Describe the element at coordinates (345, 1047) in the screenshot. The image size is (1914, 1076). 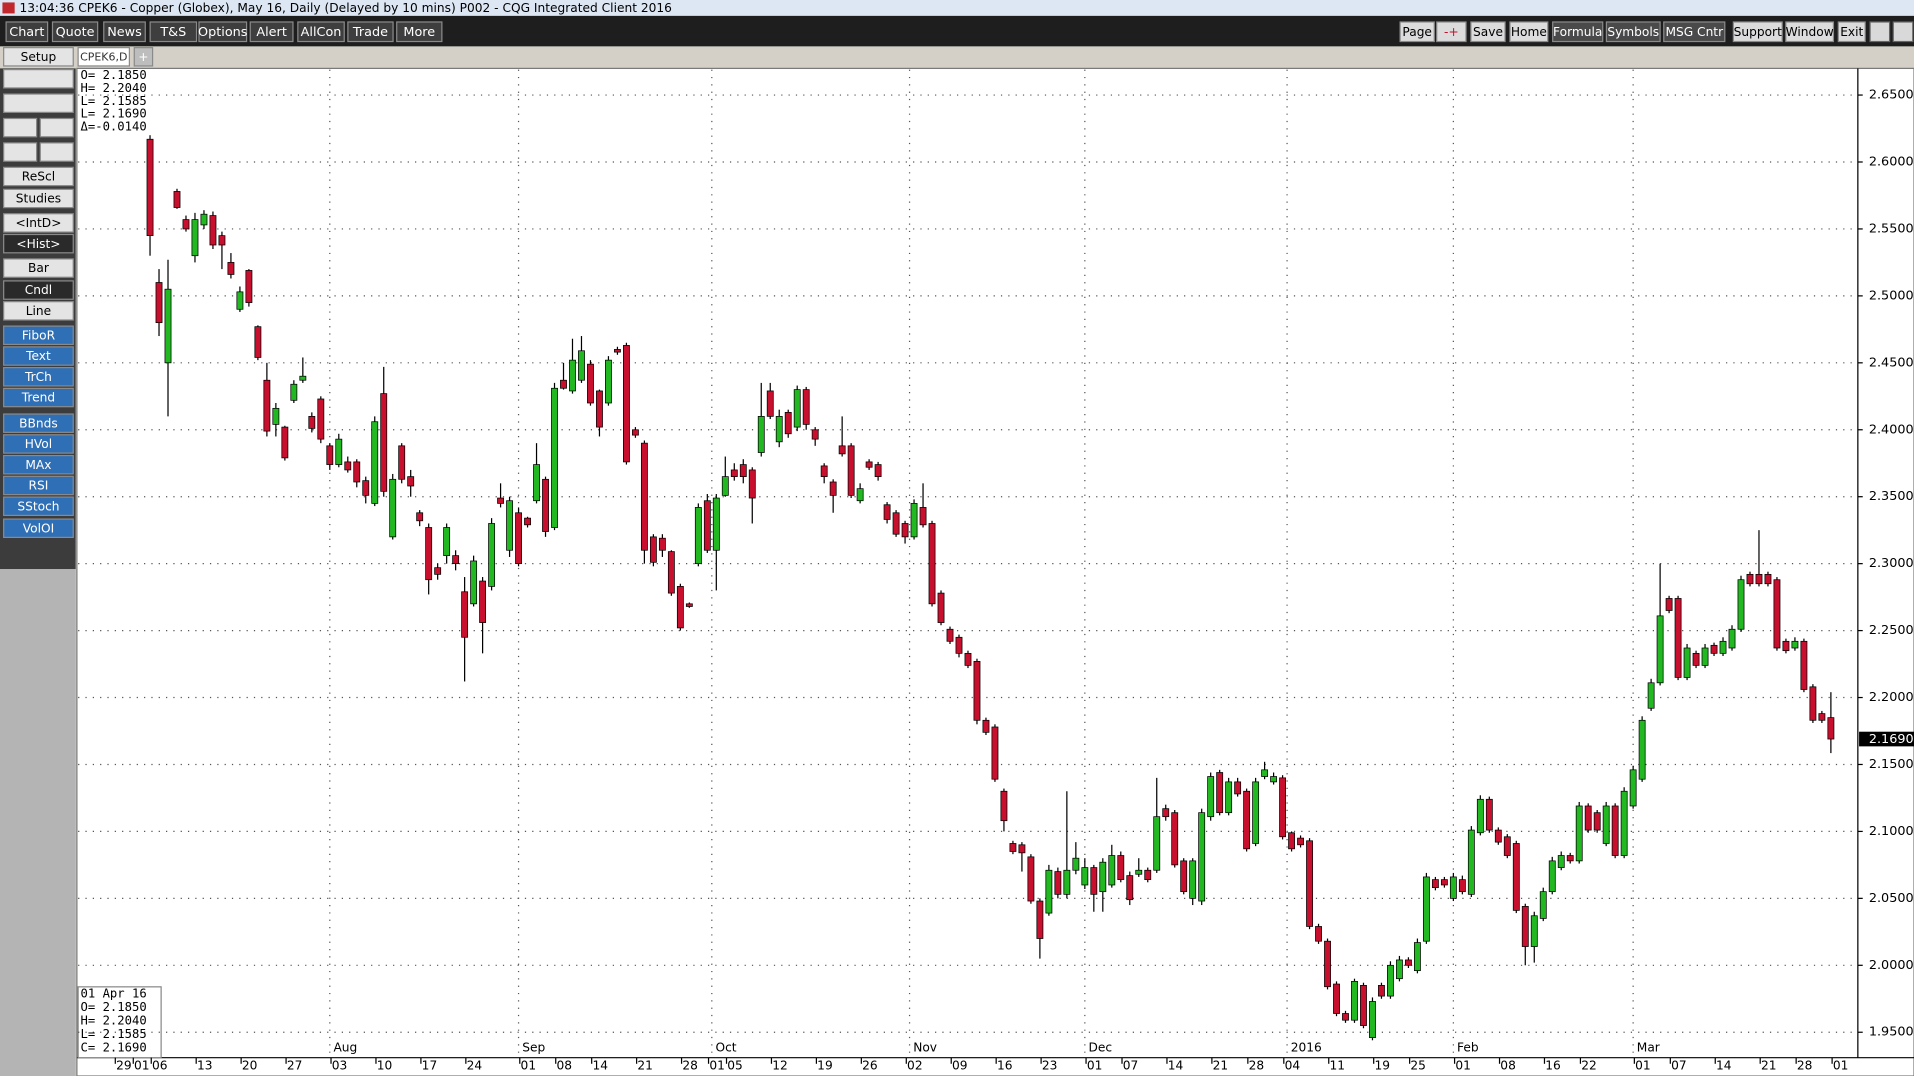
I see `month-label: Aug` at that location.